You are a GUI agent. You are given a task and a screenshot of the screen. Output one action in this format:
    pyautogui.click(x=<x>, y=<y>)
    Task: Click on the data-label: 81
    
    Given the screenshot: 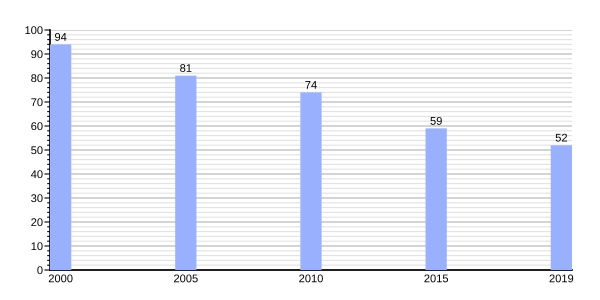 What is the action you would take?
    pyautogui.click(x=186, y=68)
    